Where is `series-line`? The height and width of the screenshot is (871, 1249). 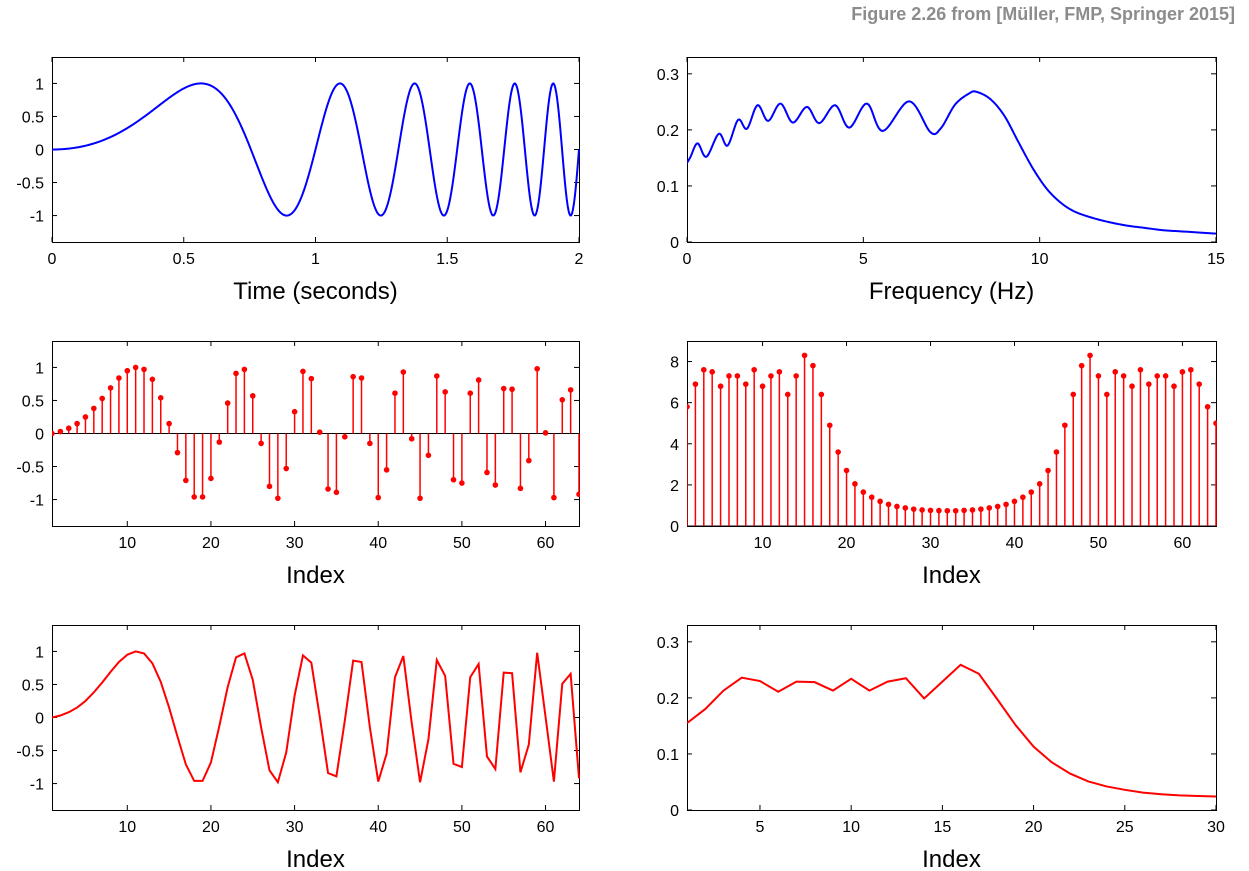 series-line is located at coordinates (316, 717).